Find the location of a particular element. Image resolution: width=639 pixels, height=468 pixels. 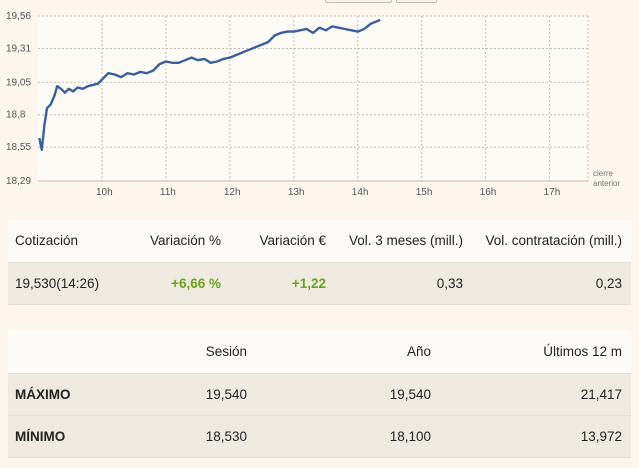

range-header-row: Sesión Año Últimos 12 m is located at coordinates (319, 352).